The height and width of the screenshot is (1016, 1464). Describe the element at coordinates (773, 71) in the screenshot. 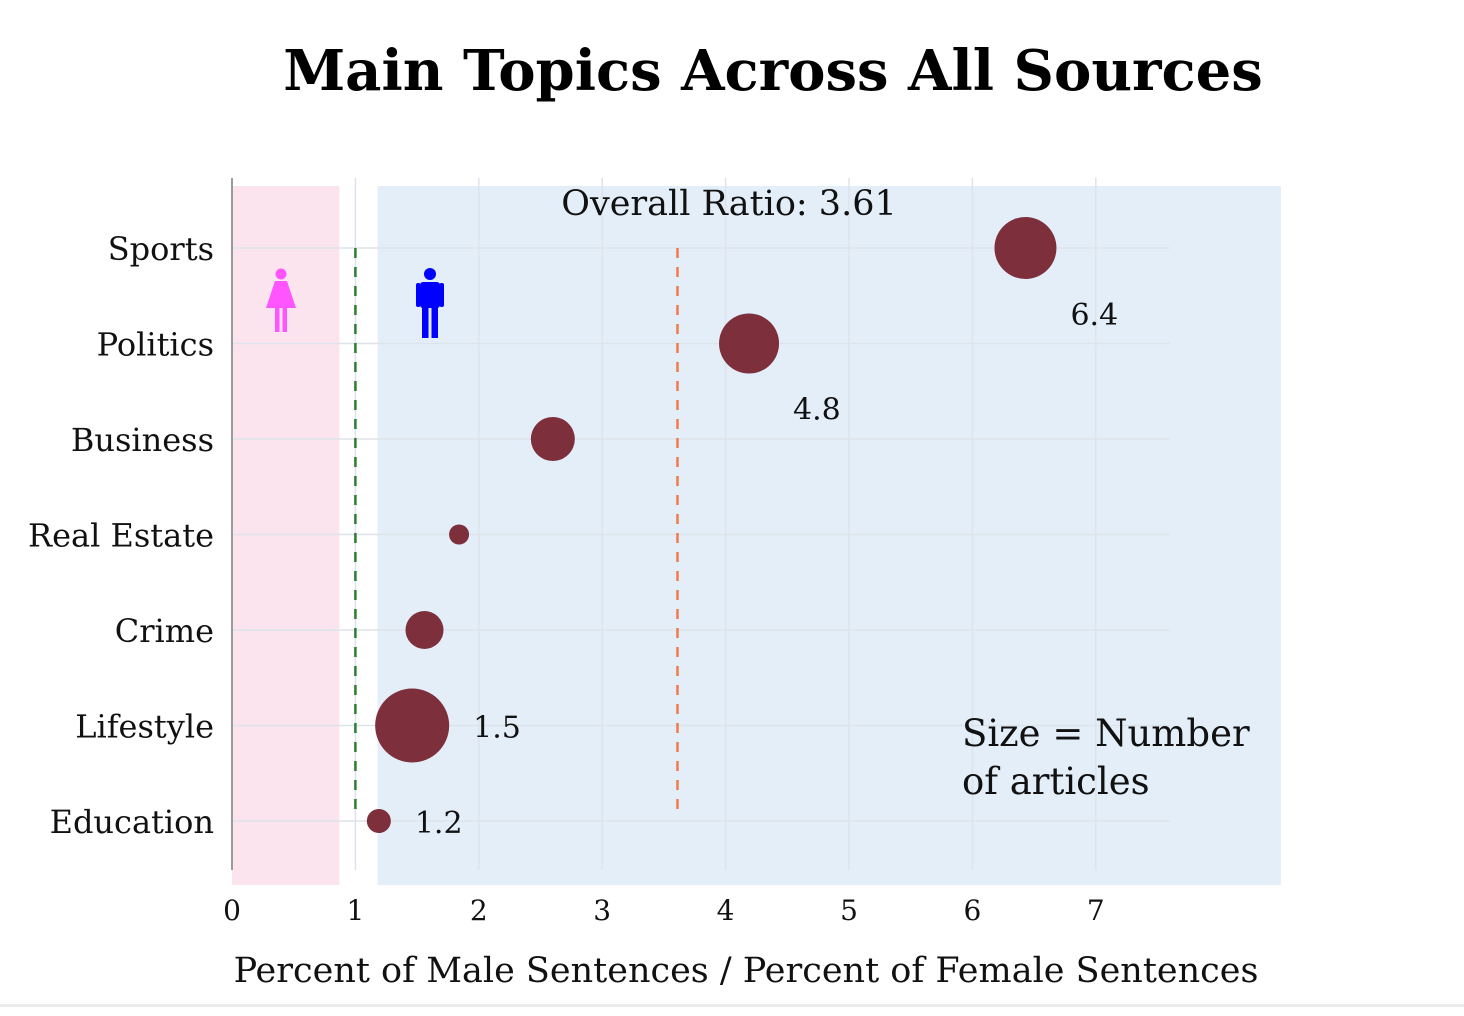

I see `chart-title: Main Topics Across All Sources` at that location.